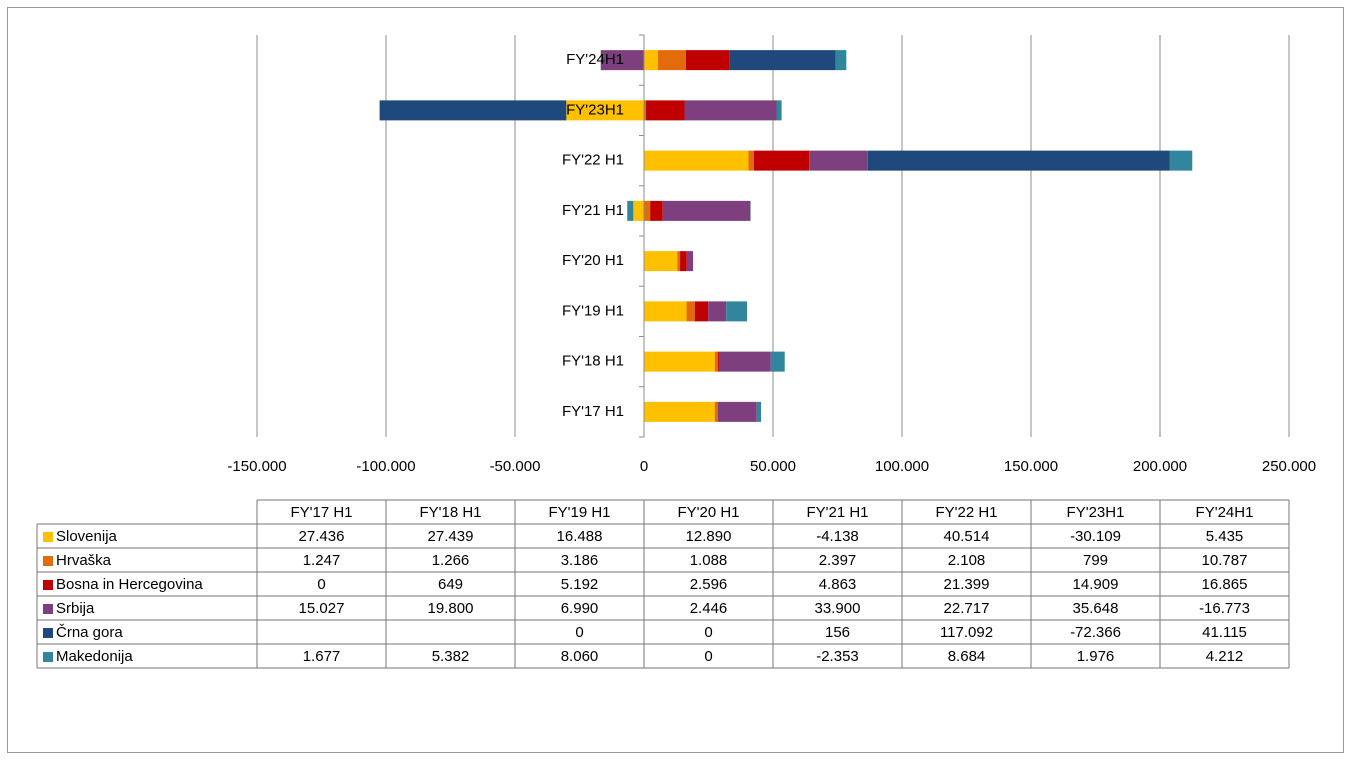  What do you see at coordinates (87, 536) in the screenshot?
I see `legend-label: Slovenija` at bounding box center [87, 536].